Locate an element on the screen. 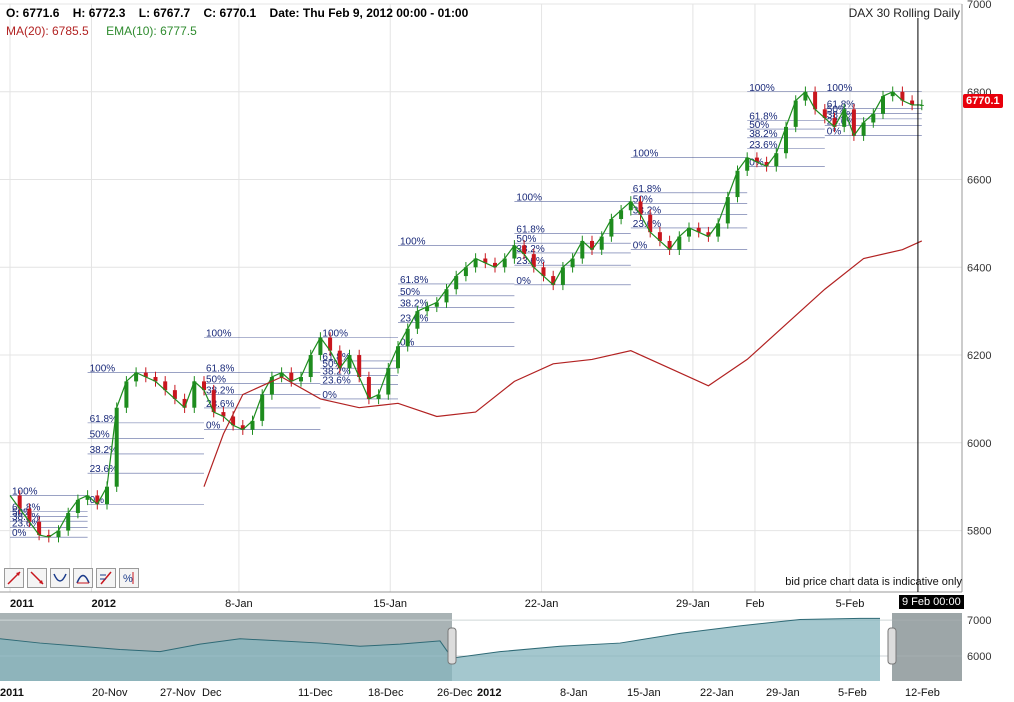 This screenshot has height=702, width=1014. trend-down-tool-icon is located at coordinates (37, 578).